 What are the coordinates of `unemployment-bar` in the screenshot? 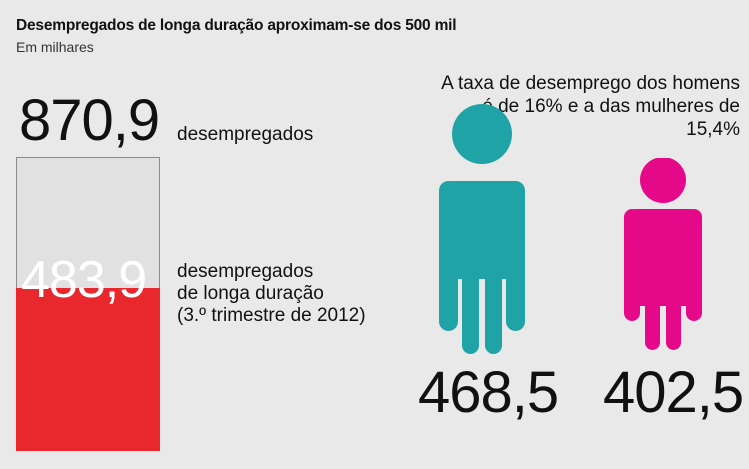 It's located at (88, 304).